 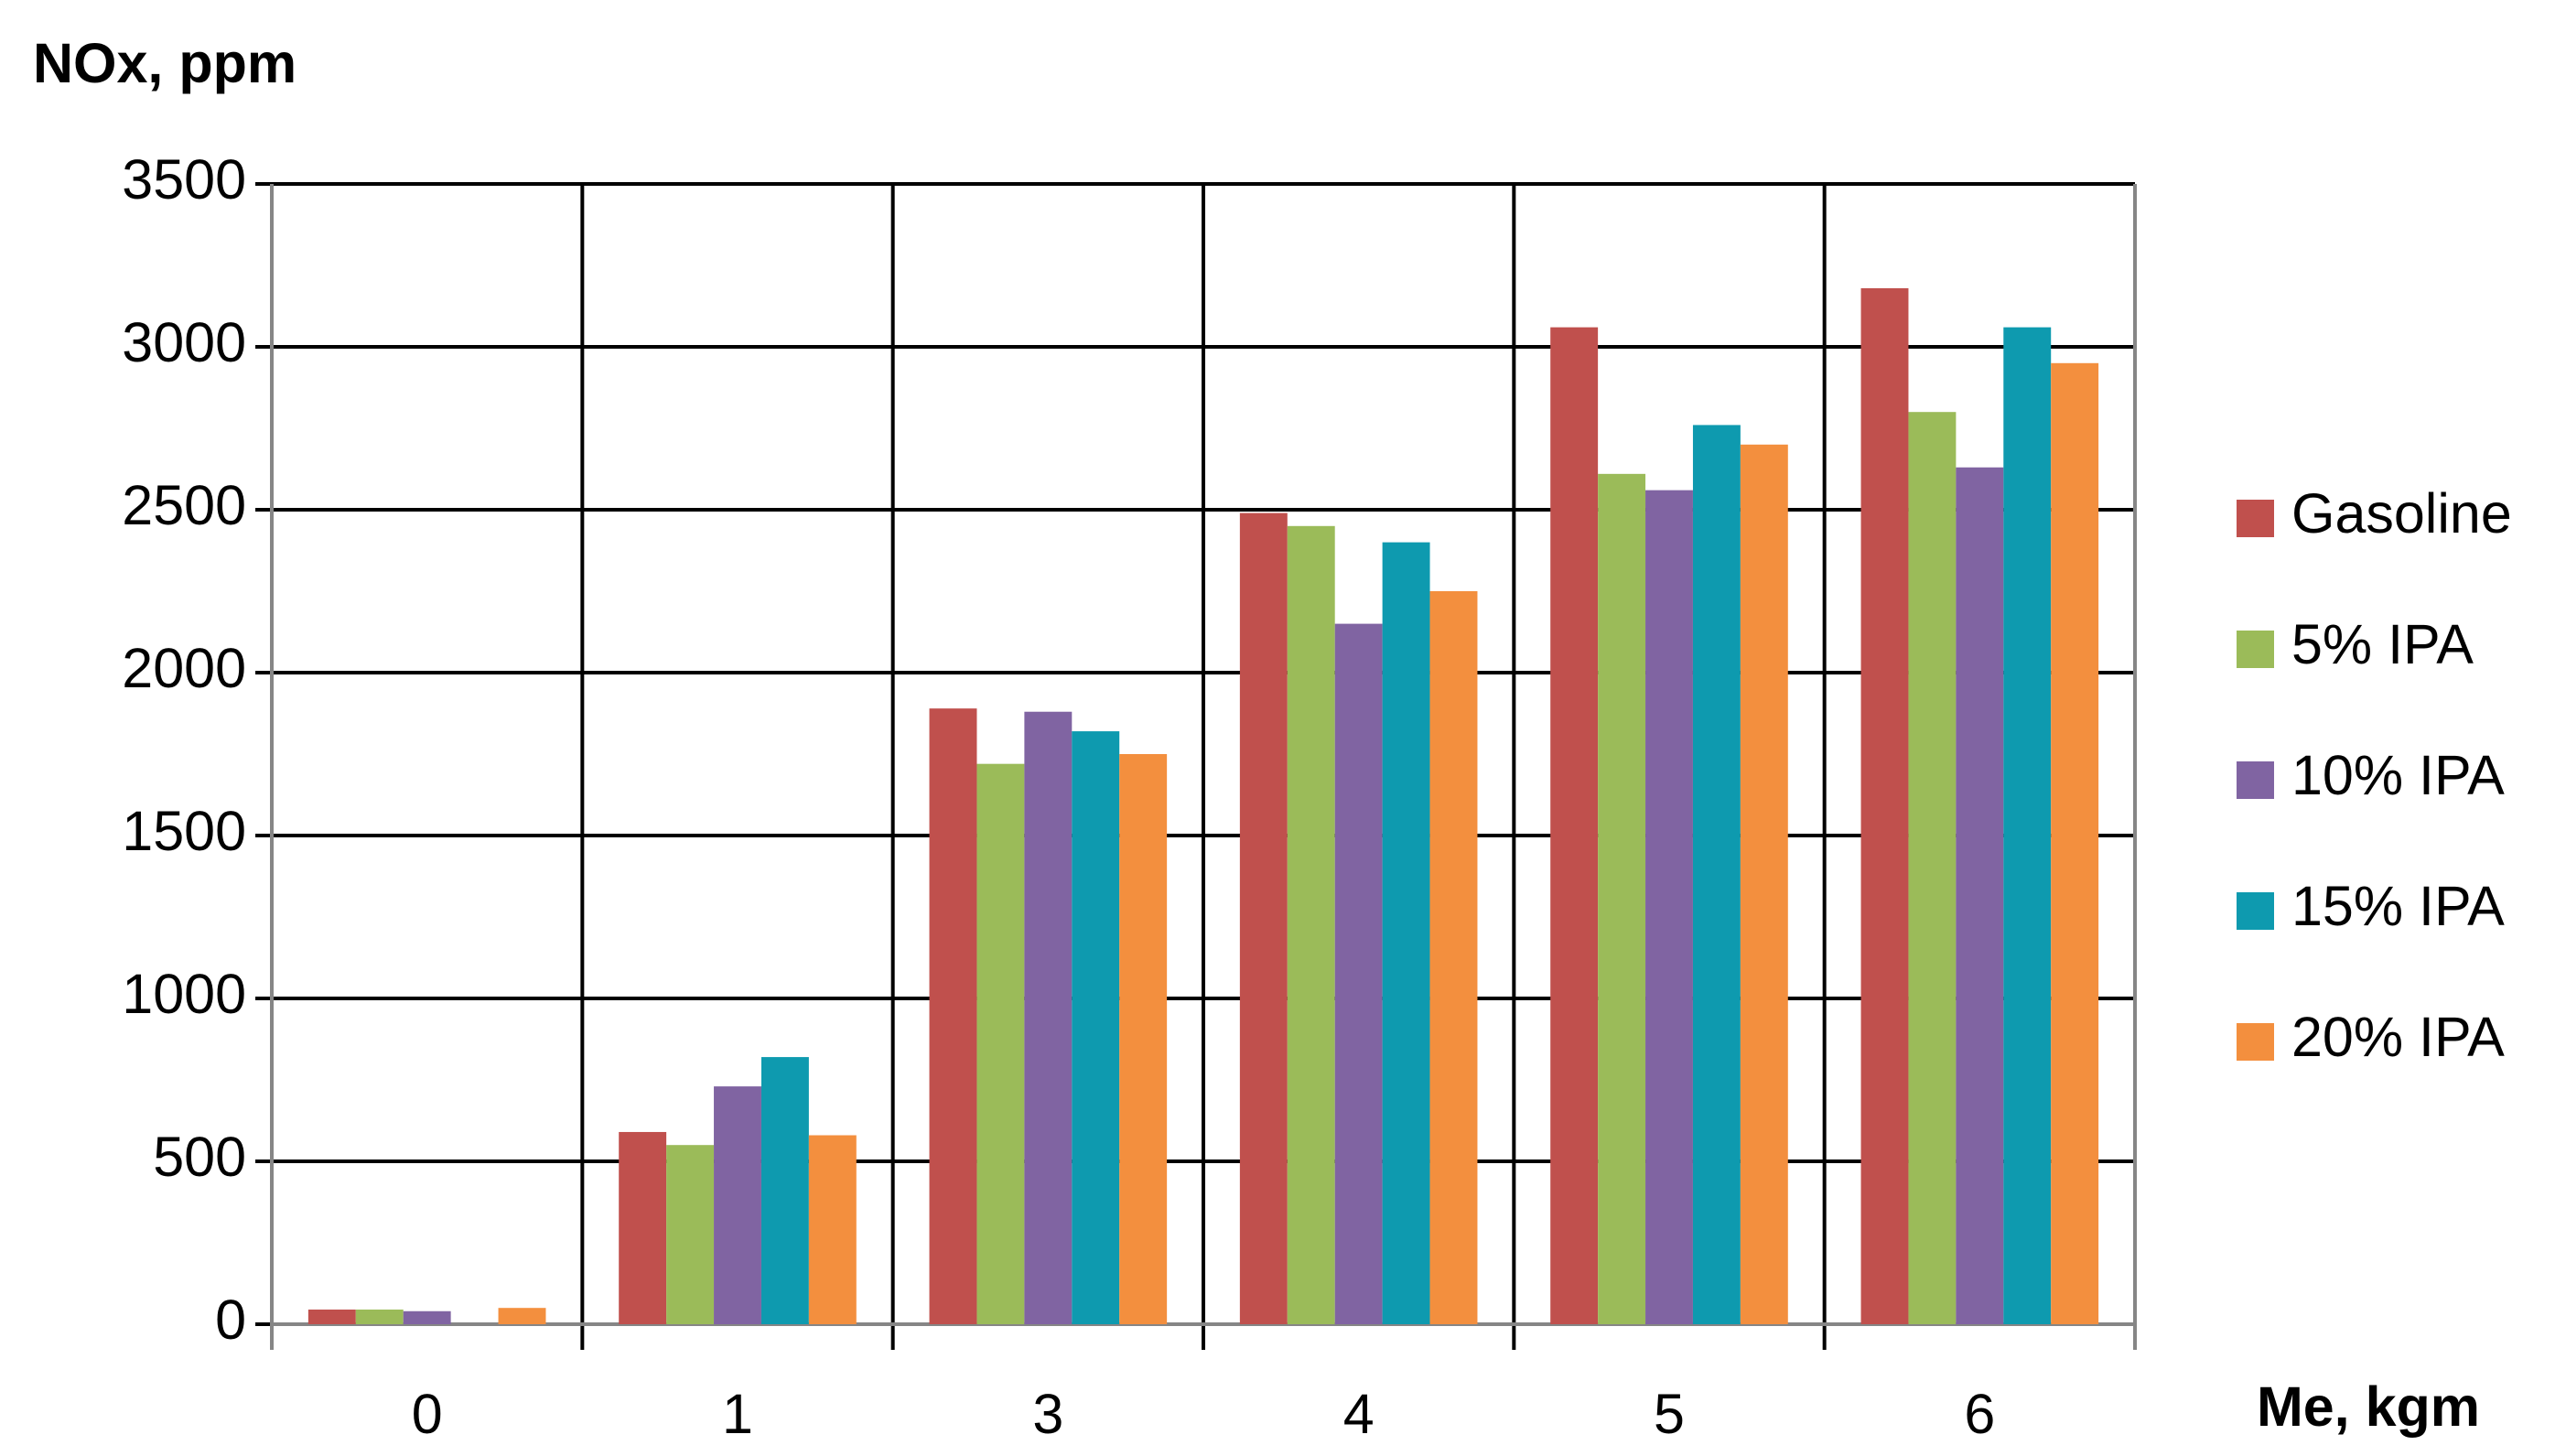 What do you see at coordinates (2383, 644) in the screenshot?
I see `legend-label: 5% IPA` at bounding box center [2383, 644].